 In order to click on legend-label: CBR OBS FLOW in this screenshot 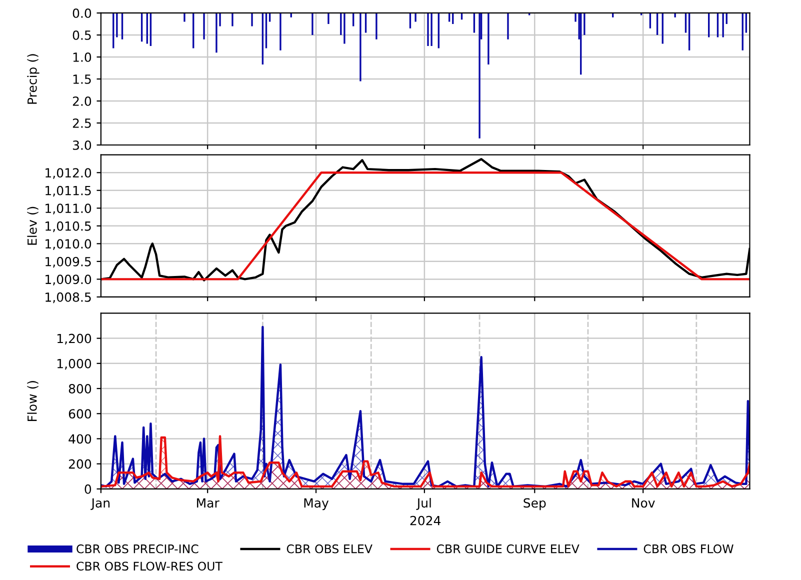, I will do `click(689, 549)`.